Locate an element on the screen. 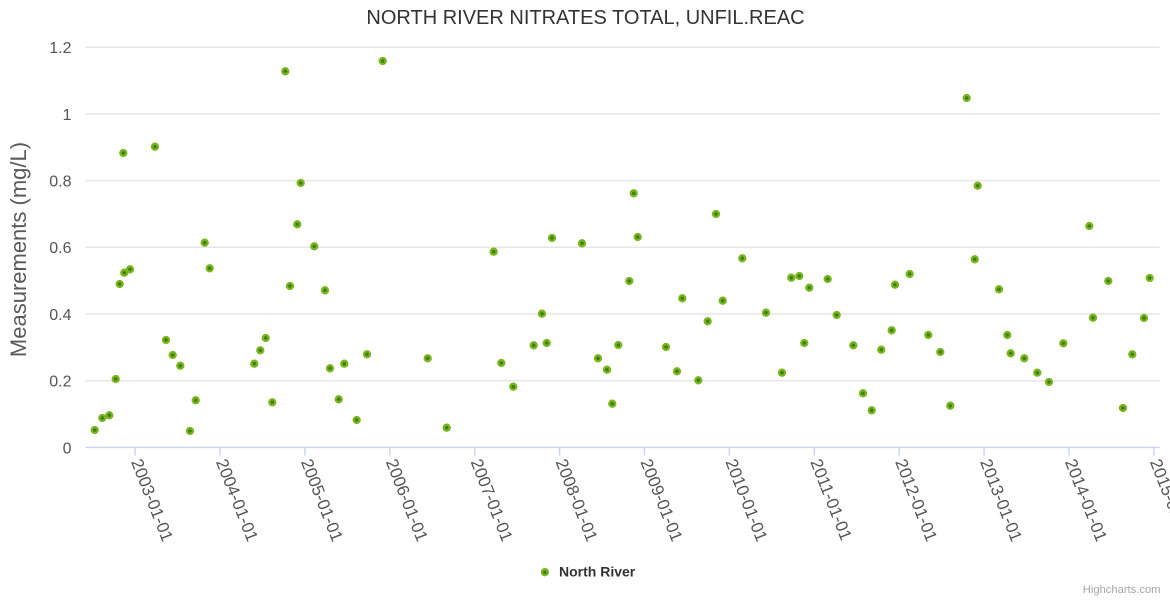  svg-text: North River is located at coordinates (597, 572).